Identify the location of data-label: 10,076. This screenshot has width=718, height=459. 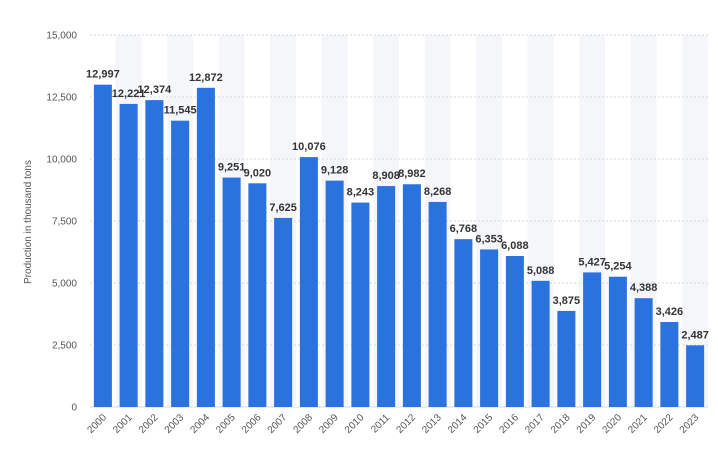
(309, 147).